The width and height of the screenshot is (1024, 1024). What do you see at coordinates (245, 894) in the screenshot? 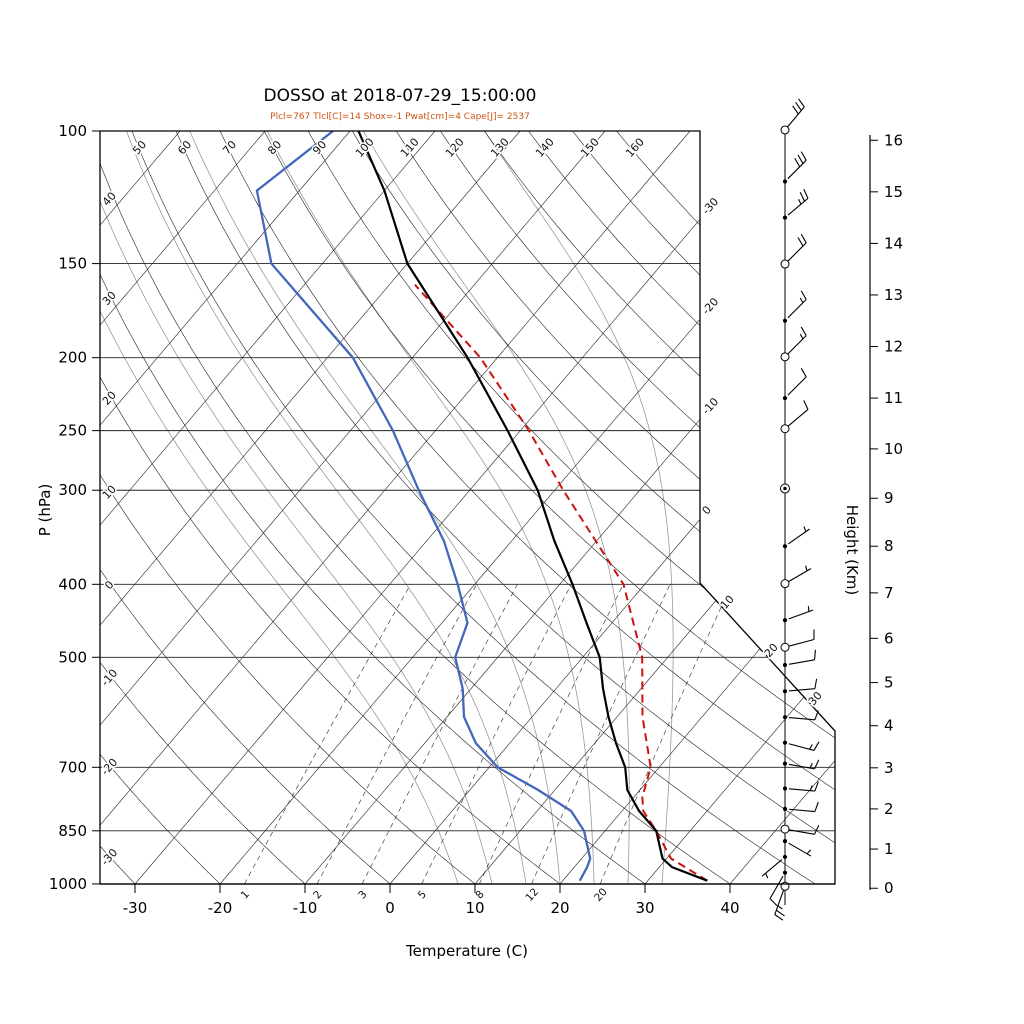
I see `svg-text: 1` at bounding box center [245, 894].